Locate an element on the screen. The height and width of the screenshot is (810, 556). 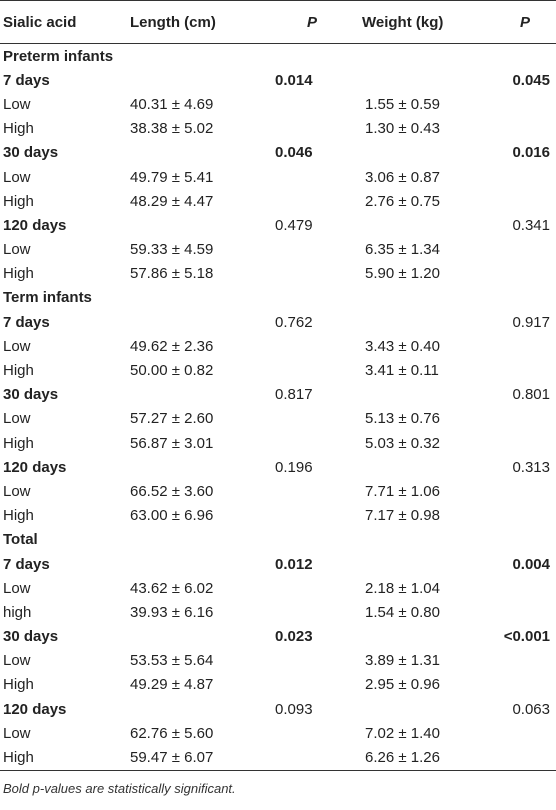
length-cell: 56.87 ± 3.01 is located at coordinates (172, 443).